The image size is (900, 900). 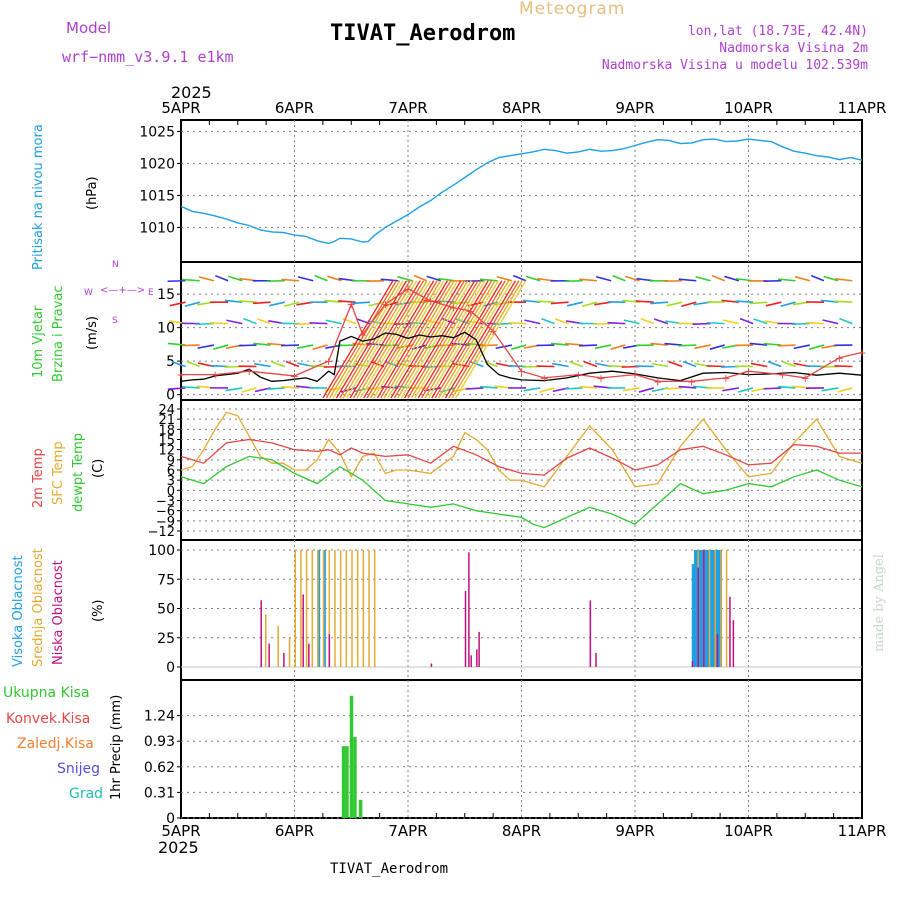 I want to click on compass-north-label: N, so click(x=115, y=265).